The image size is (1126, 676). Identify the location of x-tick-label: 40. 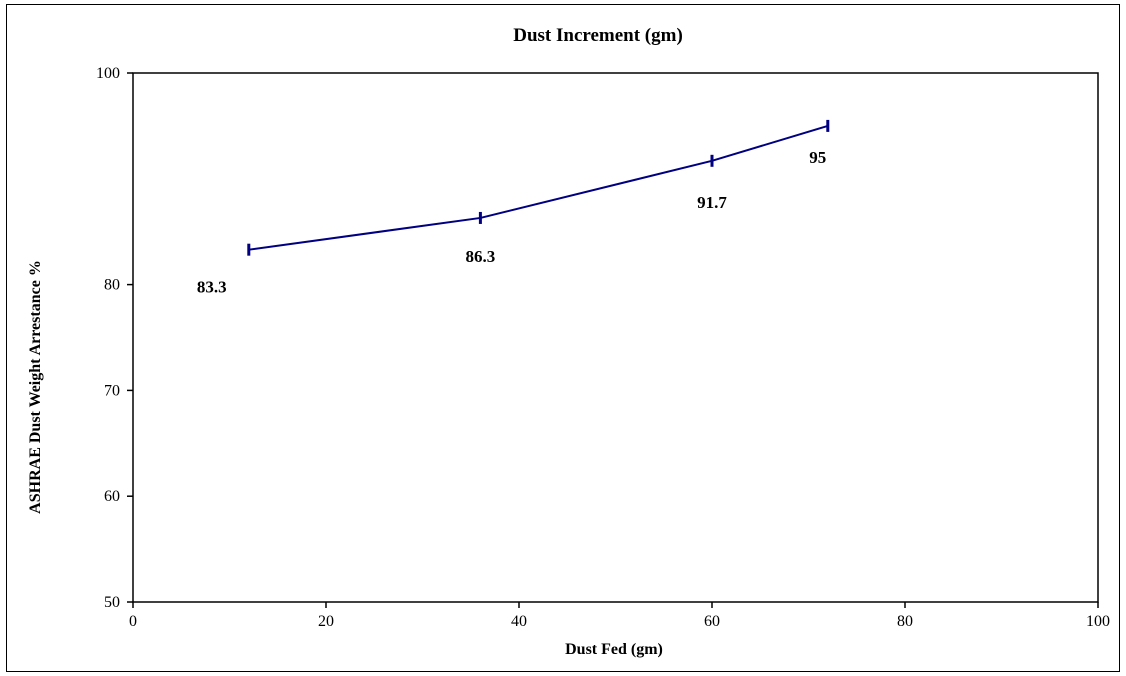
(519, 621).